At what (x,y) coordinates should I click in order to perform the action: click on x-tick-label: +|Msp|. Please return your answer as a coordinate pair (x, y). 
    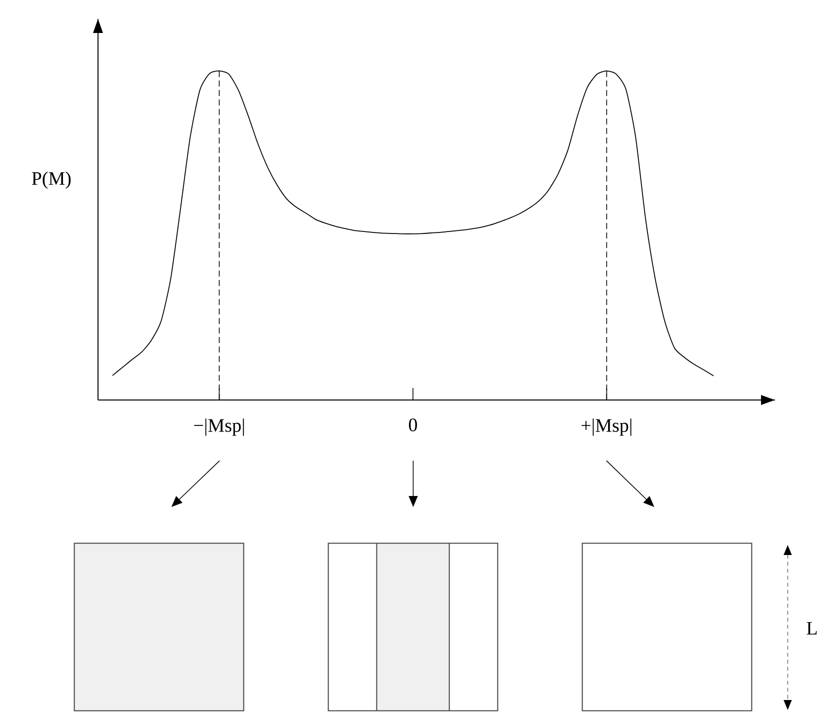
    Looking at the image, I should click on (607, 427).